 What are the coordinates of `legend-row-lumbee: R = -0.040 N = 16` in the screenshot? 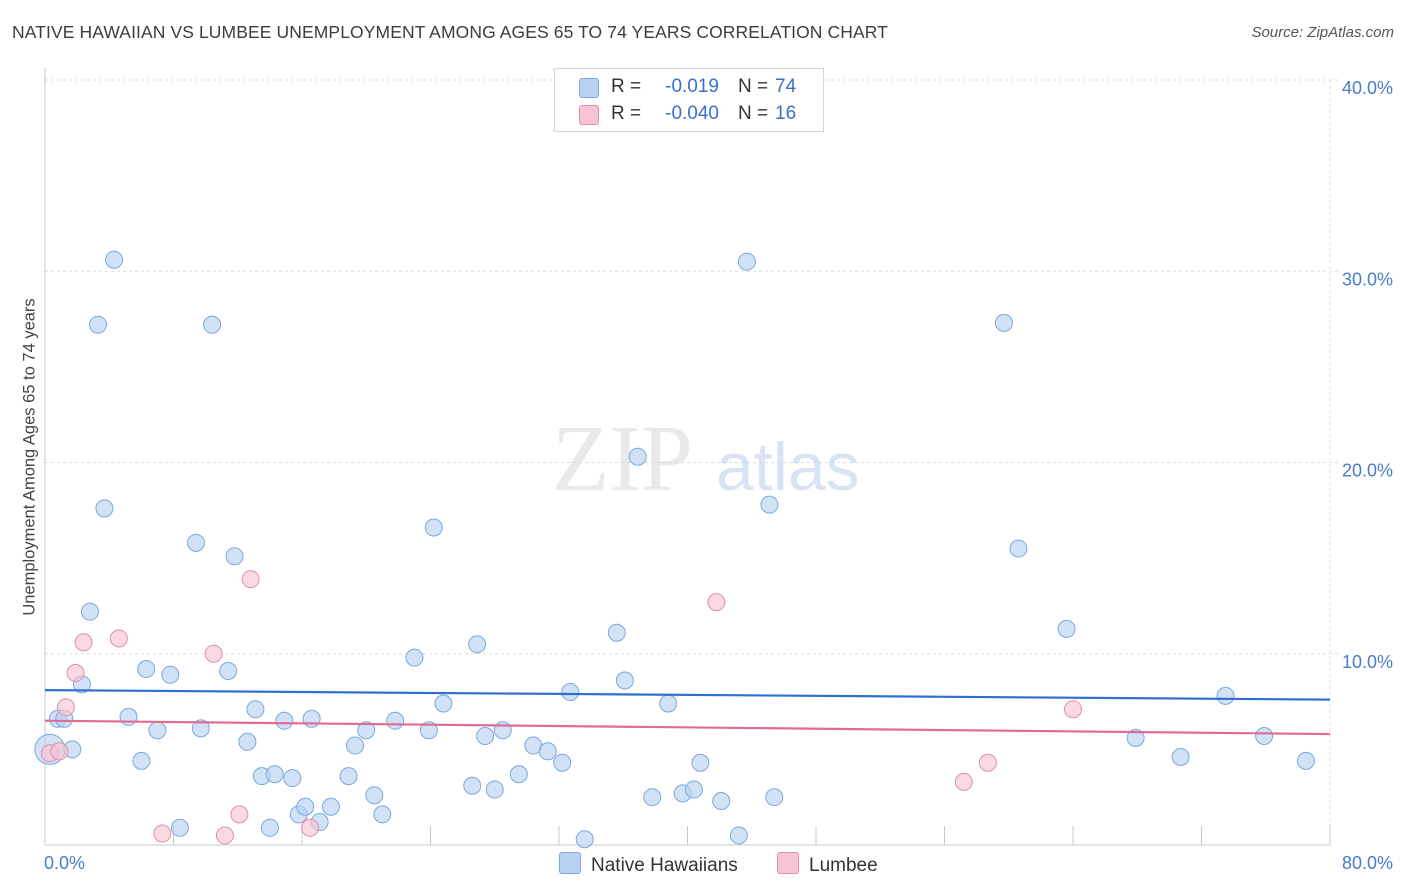 It's located at (689, 114).